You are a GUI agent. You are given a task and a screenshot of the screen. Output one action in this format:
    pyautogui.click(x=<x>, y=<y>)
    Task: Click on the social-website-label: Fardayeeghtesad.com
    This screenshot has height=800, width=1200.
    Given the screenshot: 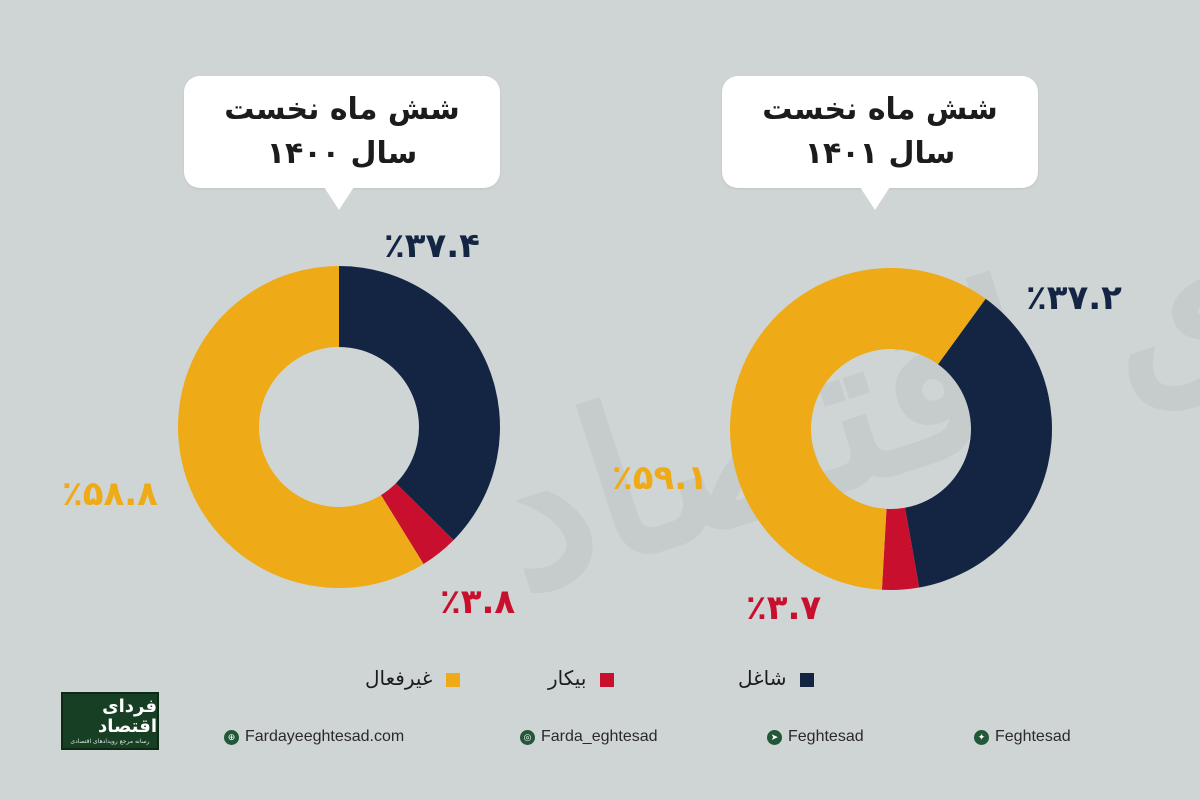 What is the action you would take?
    pyautogui.click(x=325, y=736)
    